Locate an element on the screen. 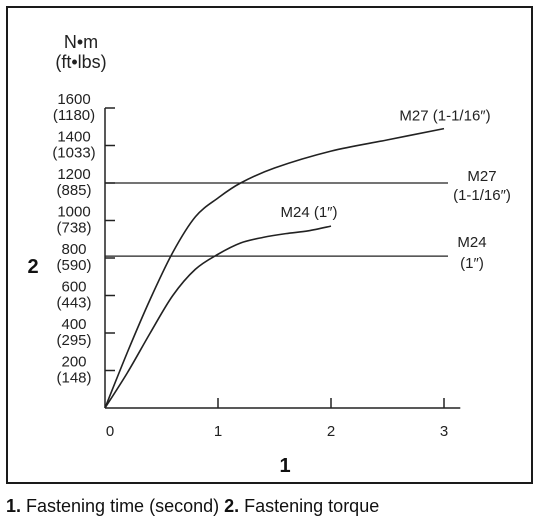 The height and width of the screenshot is (527, 543). y-axis-label: 2 is located at coordinates (32, 267).